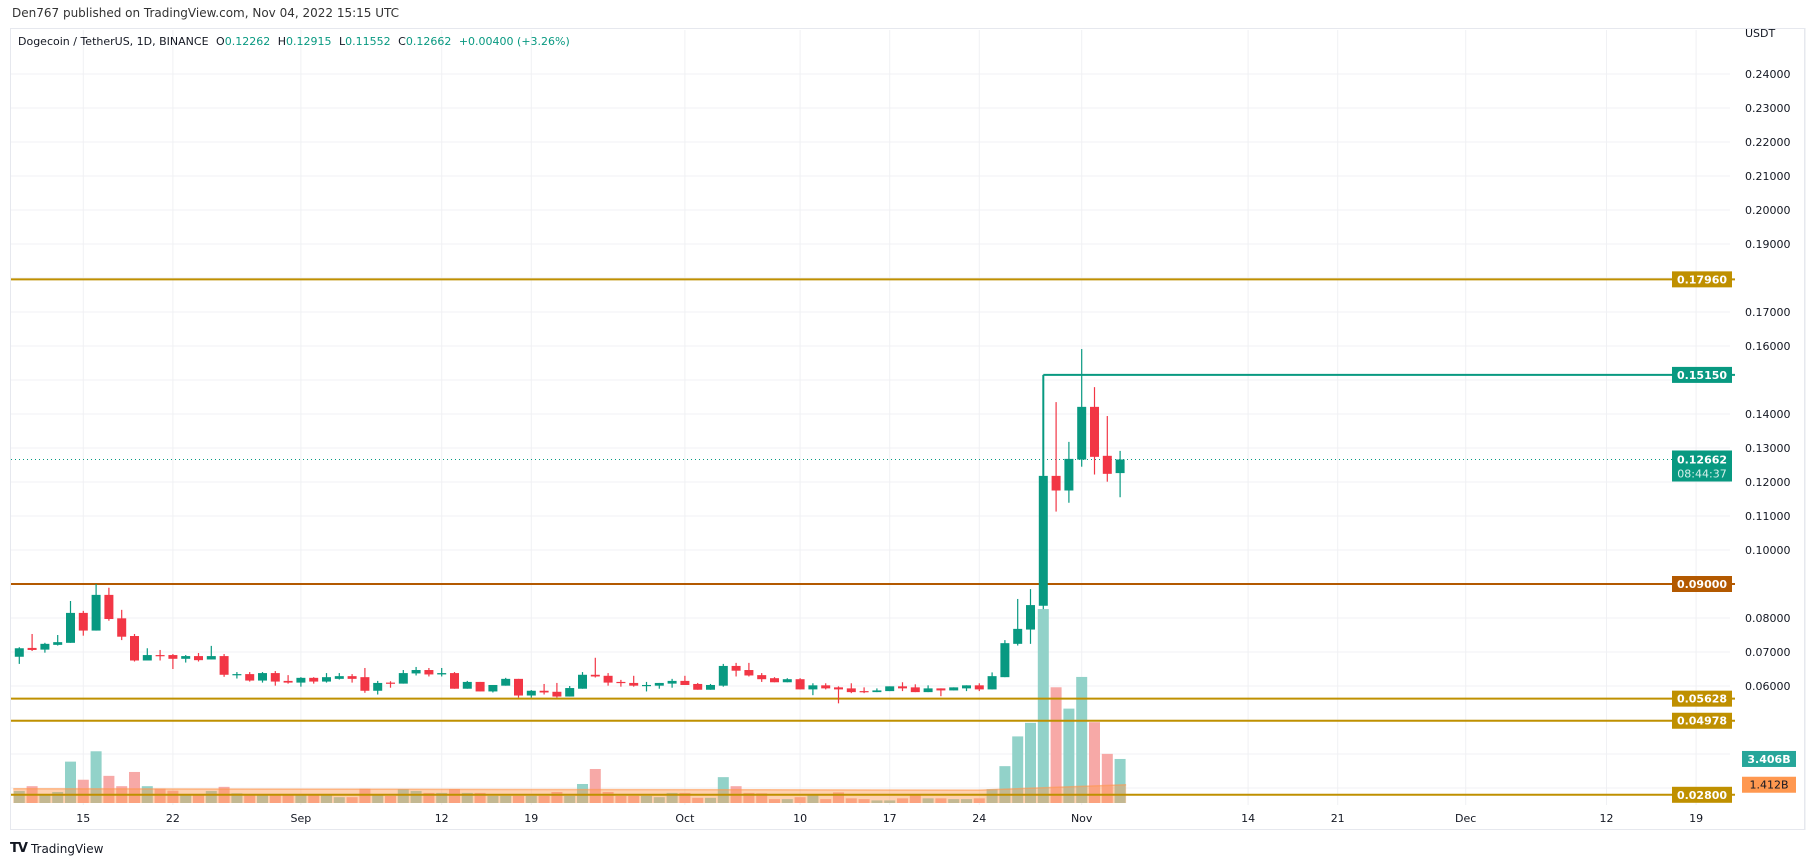 The height and width of the screenshot is (866, 1815). I want to click on open-value: 0.12262, so click(247, 41).